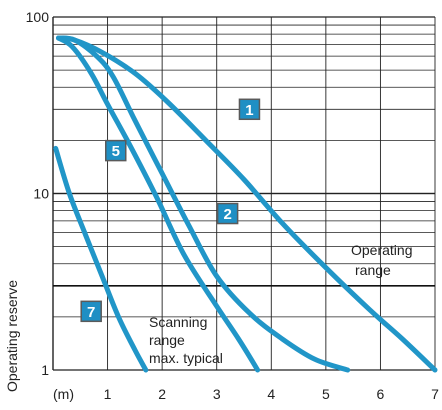 This screenshot has width=442, height=410. I want to click on y-tick-label: 1, so click(45, 370).